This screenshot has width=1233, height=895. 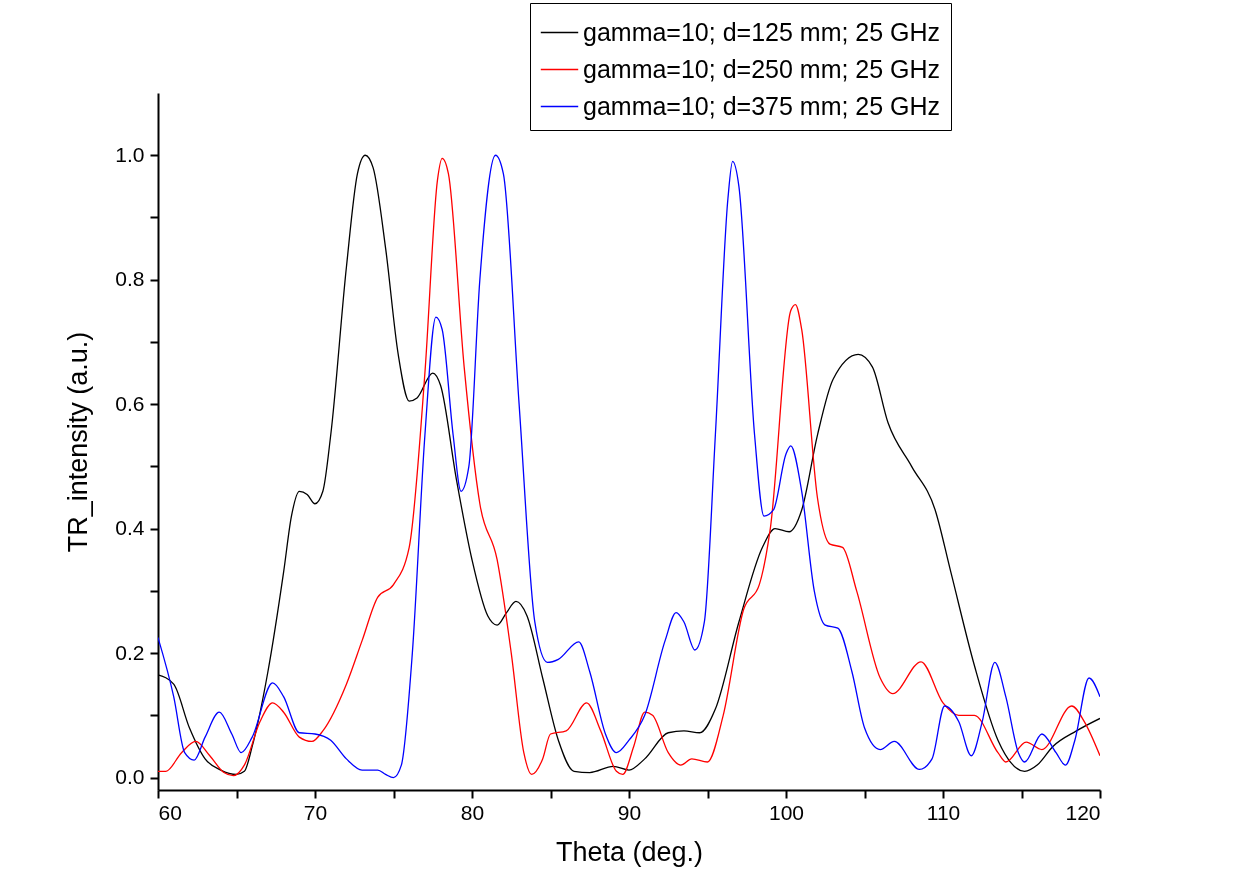 I want to click on legend-label: gamma=10; d=250 mm; 25 GHz, so click(x=762, y=68).